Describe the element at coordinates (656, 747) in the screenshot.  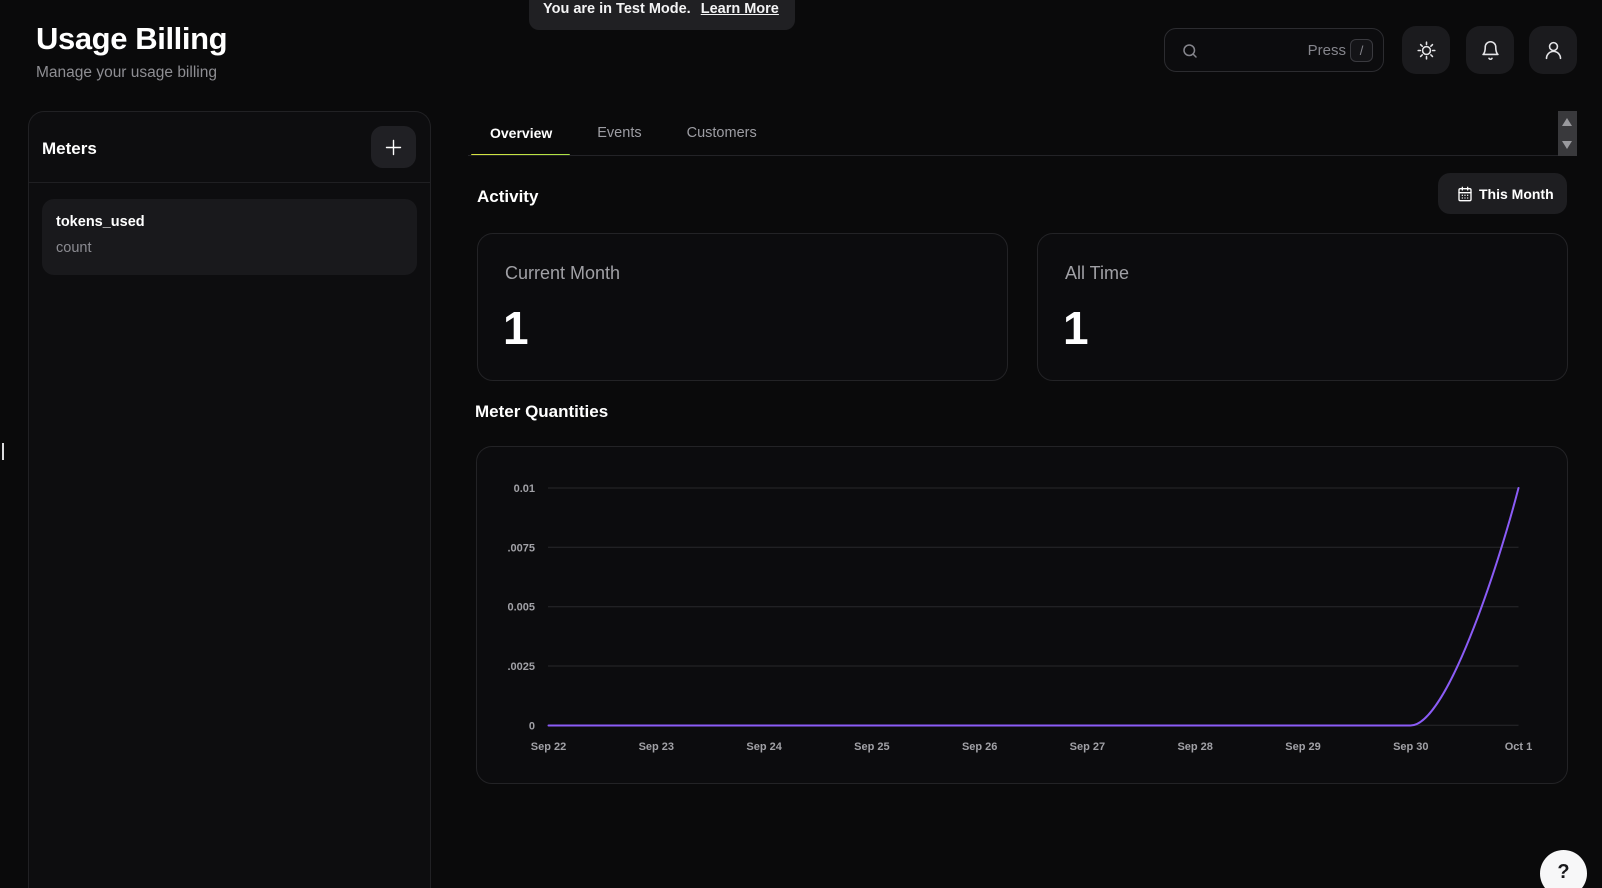
I see `svg-text: Sep 23` at that location.